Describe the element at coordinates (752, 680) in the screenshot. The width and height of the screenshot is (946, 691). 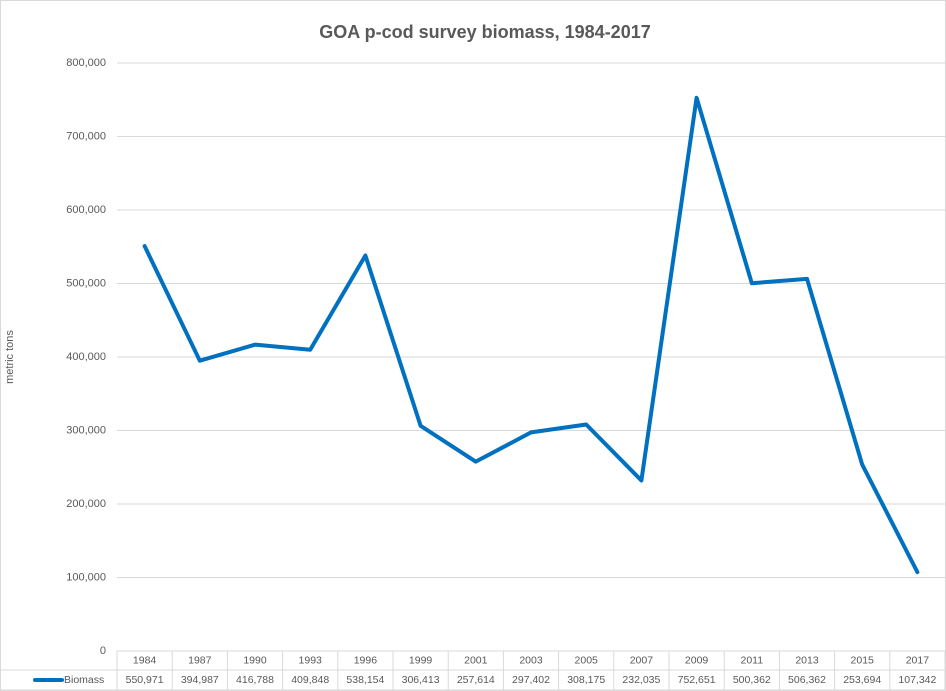
I see `data-label: 500,362` at that location.